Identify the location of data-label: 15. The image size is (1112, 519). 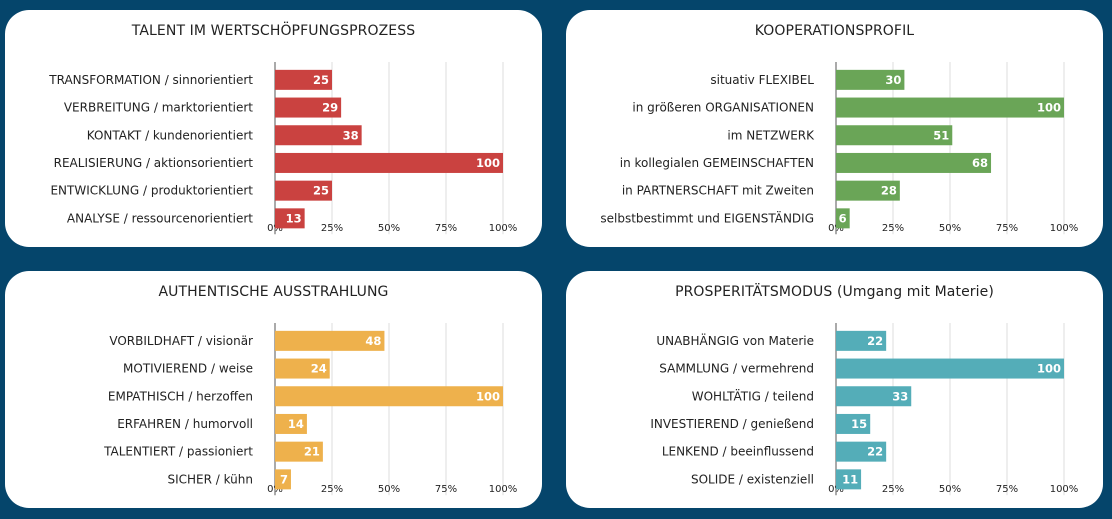
(859, 424).